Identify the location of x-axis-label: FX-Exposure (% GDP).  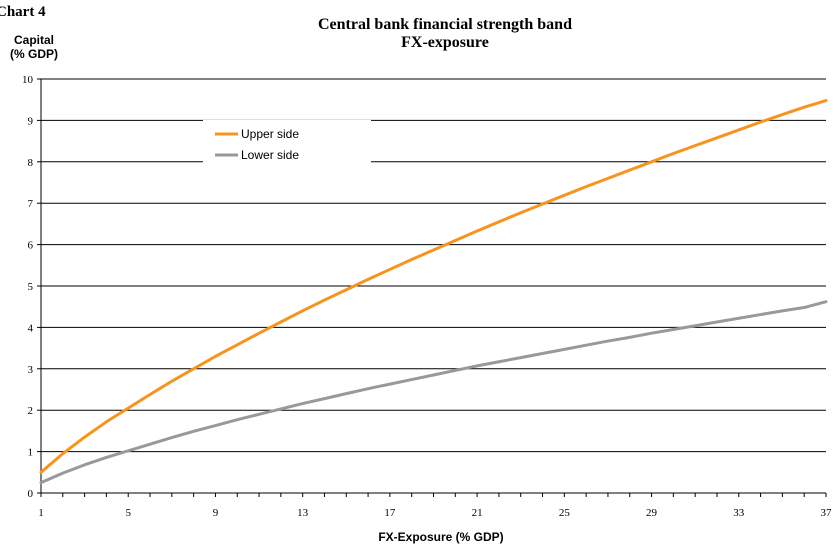
(440, 537).